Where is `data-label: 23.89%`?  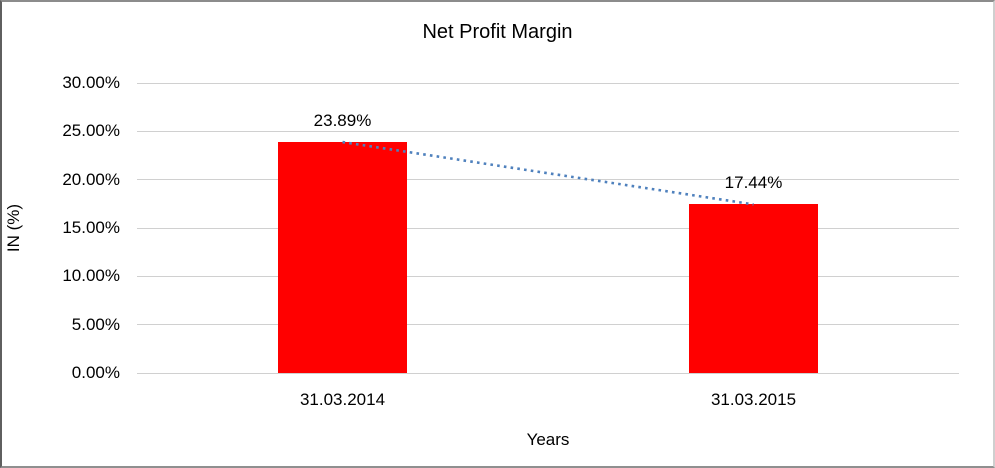
data-label: 23.89% is located at coordinates (342, 121).